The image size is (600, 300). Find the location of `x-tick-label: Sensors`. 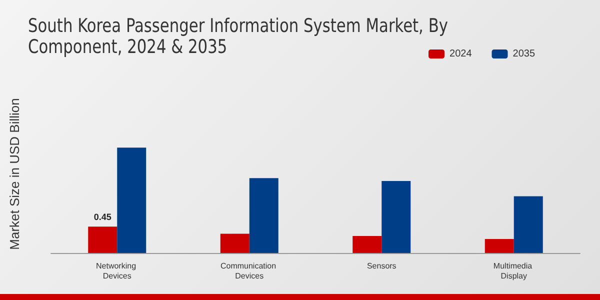

x-tick-label: Sensors is located at coordinates (381, 266).